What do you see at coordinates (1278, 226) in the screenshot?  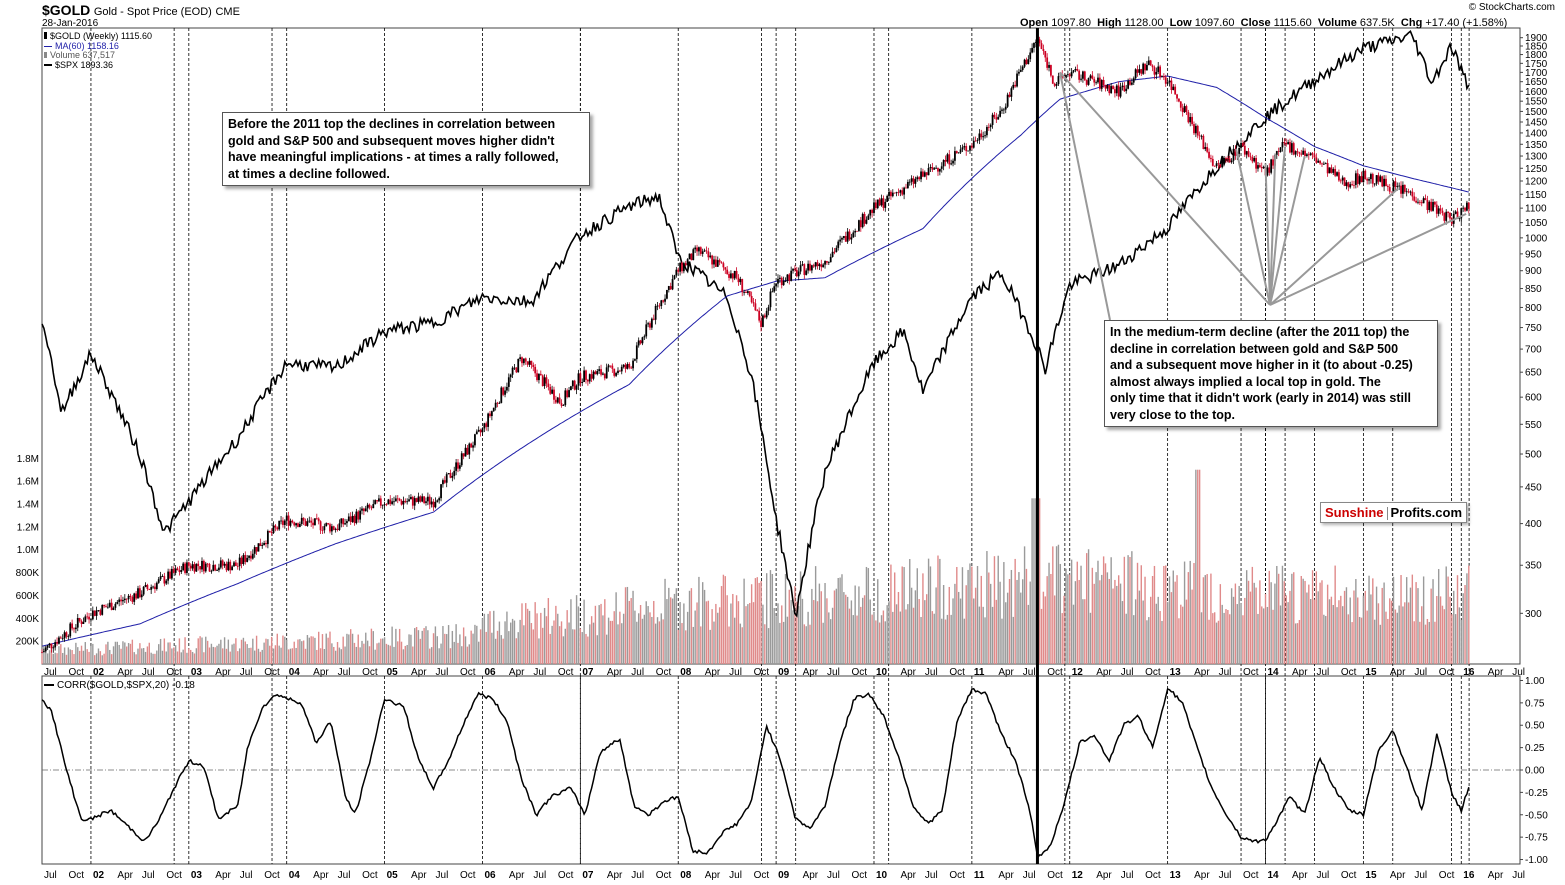 I see `callout-line` at bounding box center [1278, 226].